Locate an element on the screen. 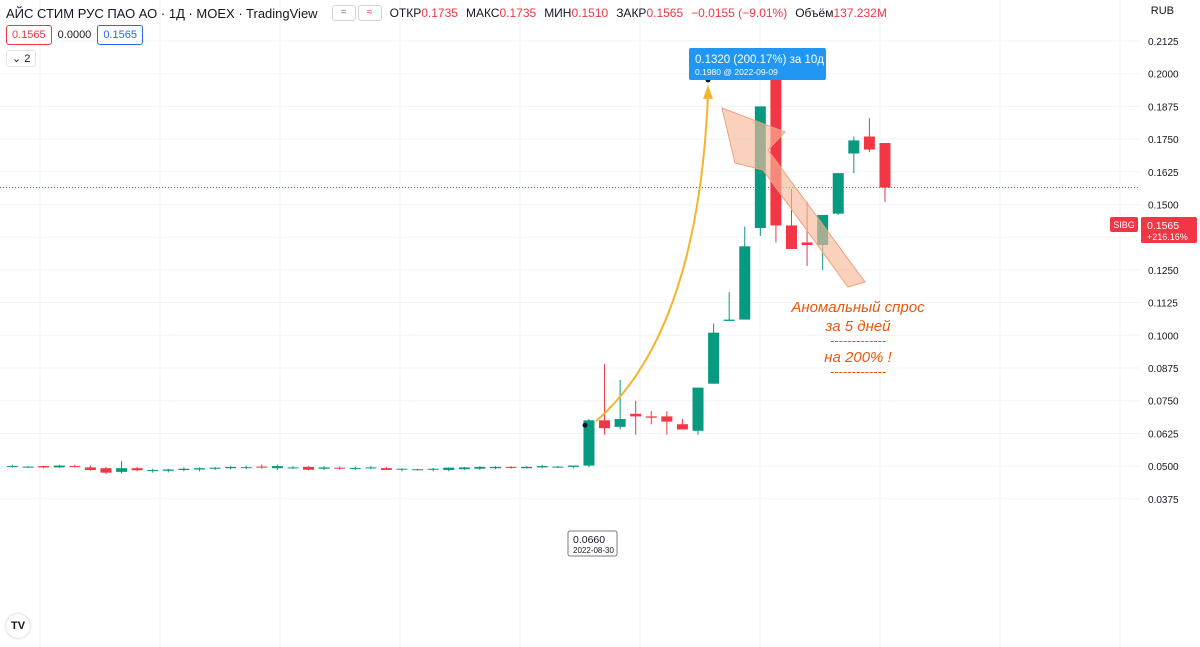 The image size is (1200, 647). annotation-dashes-2: ------------- is located at coordinates (858, 371).